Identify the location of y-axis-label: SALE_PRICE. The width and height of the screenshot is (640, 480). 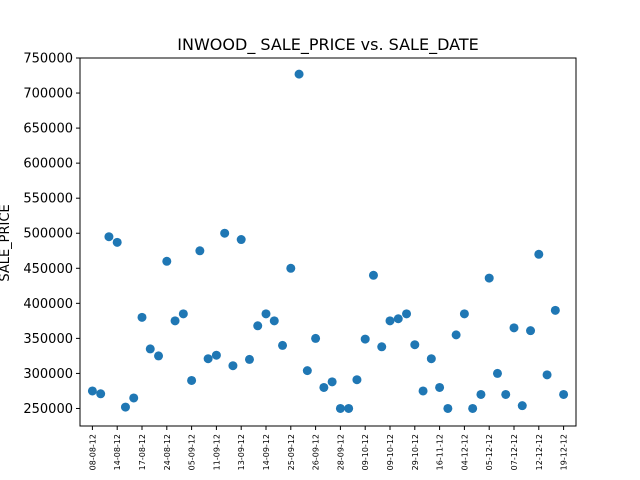
(6, 242).